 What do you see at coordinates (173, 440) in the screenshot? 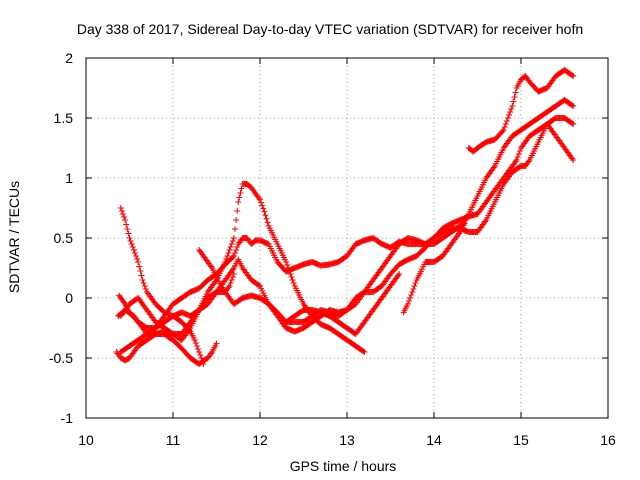
I see `x-tick-label: 11` at bounding box center [173, 440].